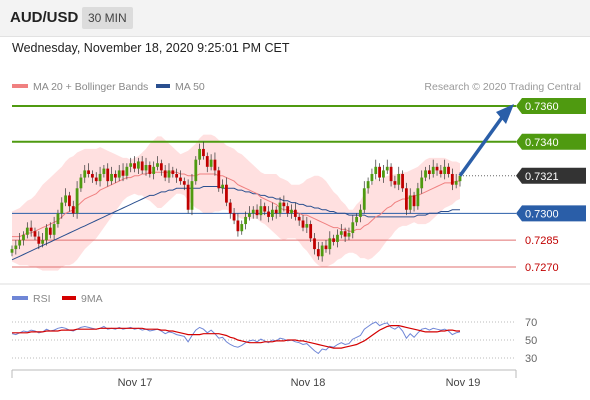 The image size is (590, 400). What do you see at coordinates (542, 107) in the screenshot?
I see `level-label-0.7360: 0.7360` at bounding box center [542, 107].